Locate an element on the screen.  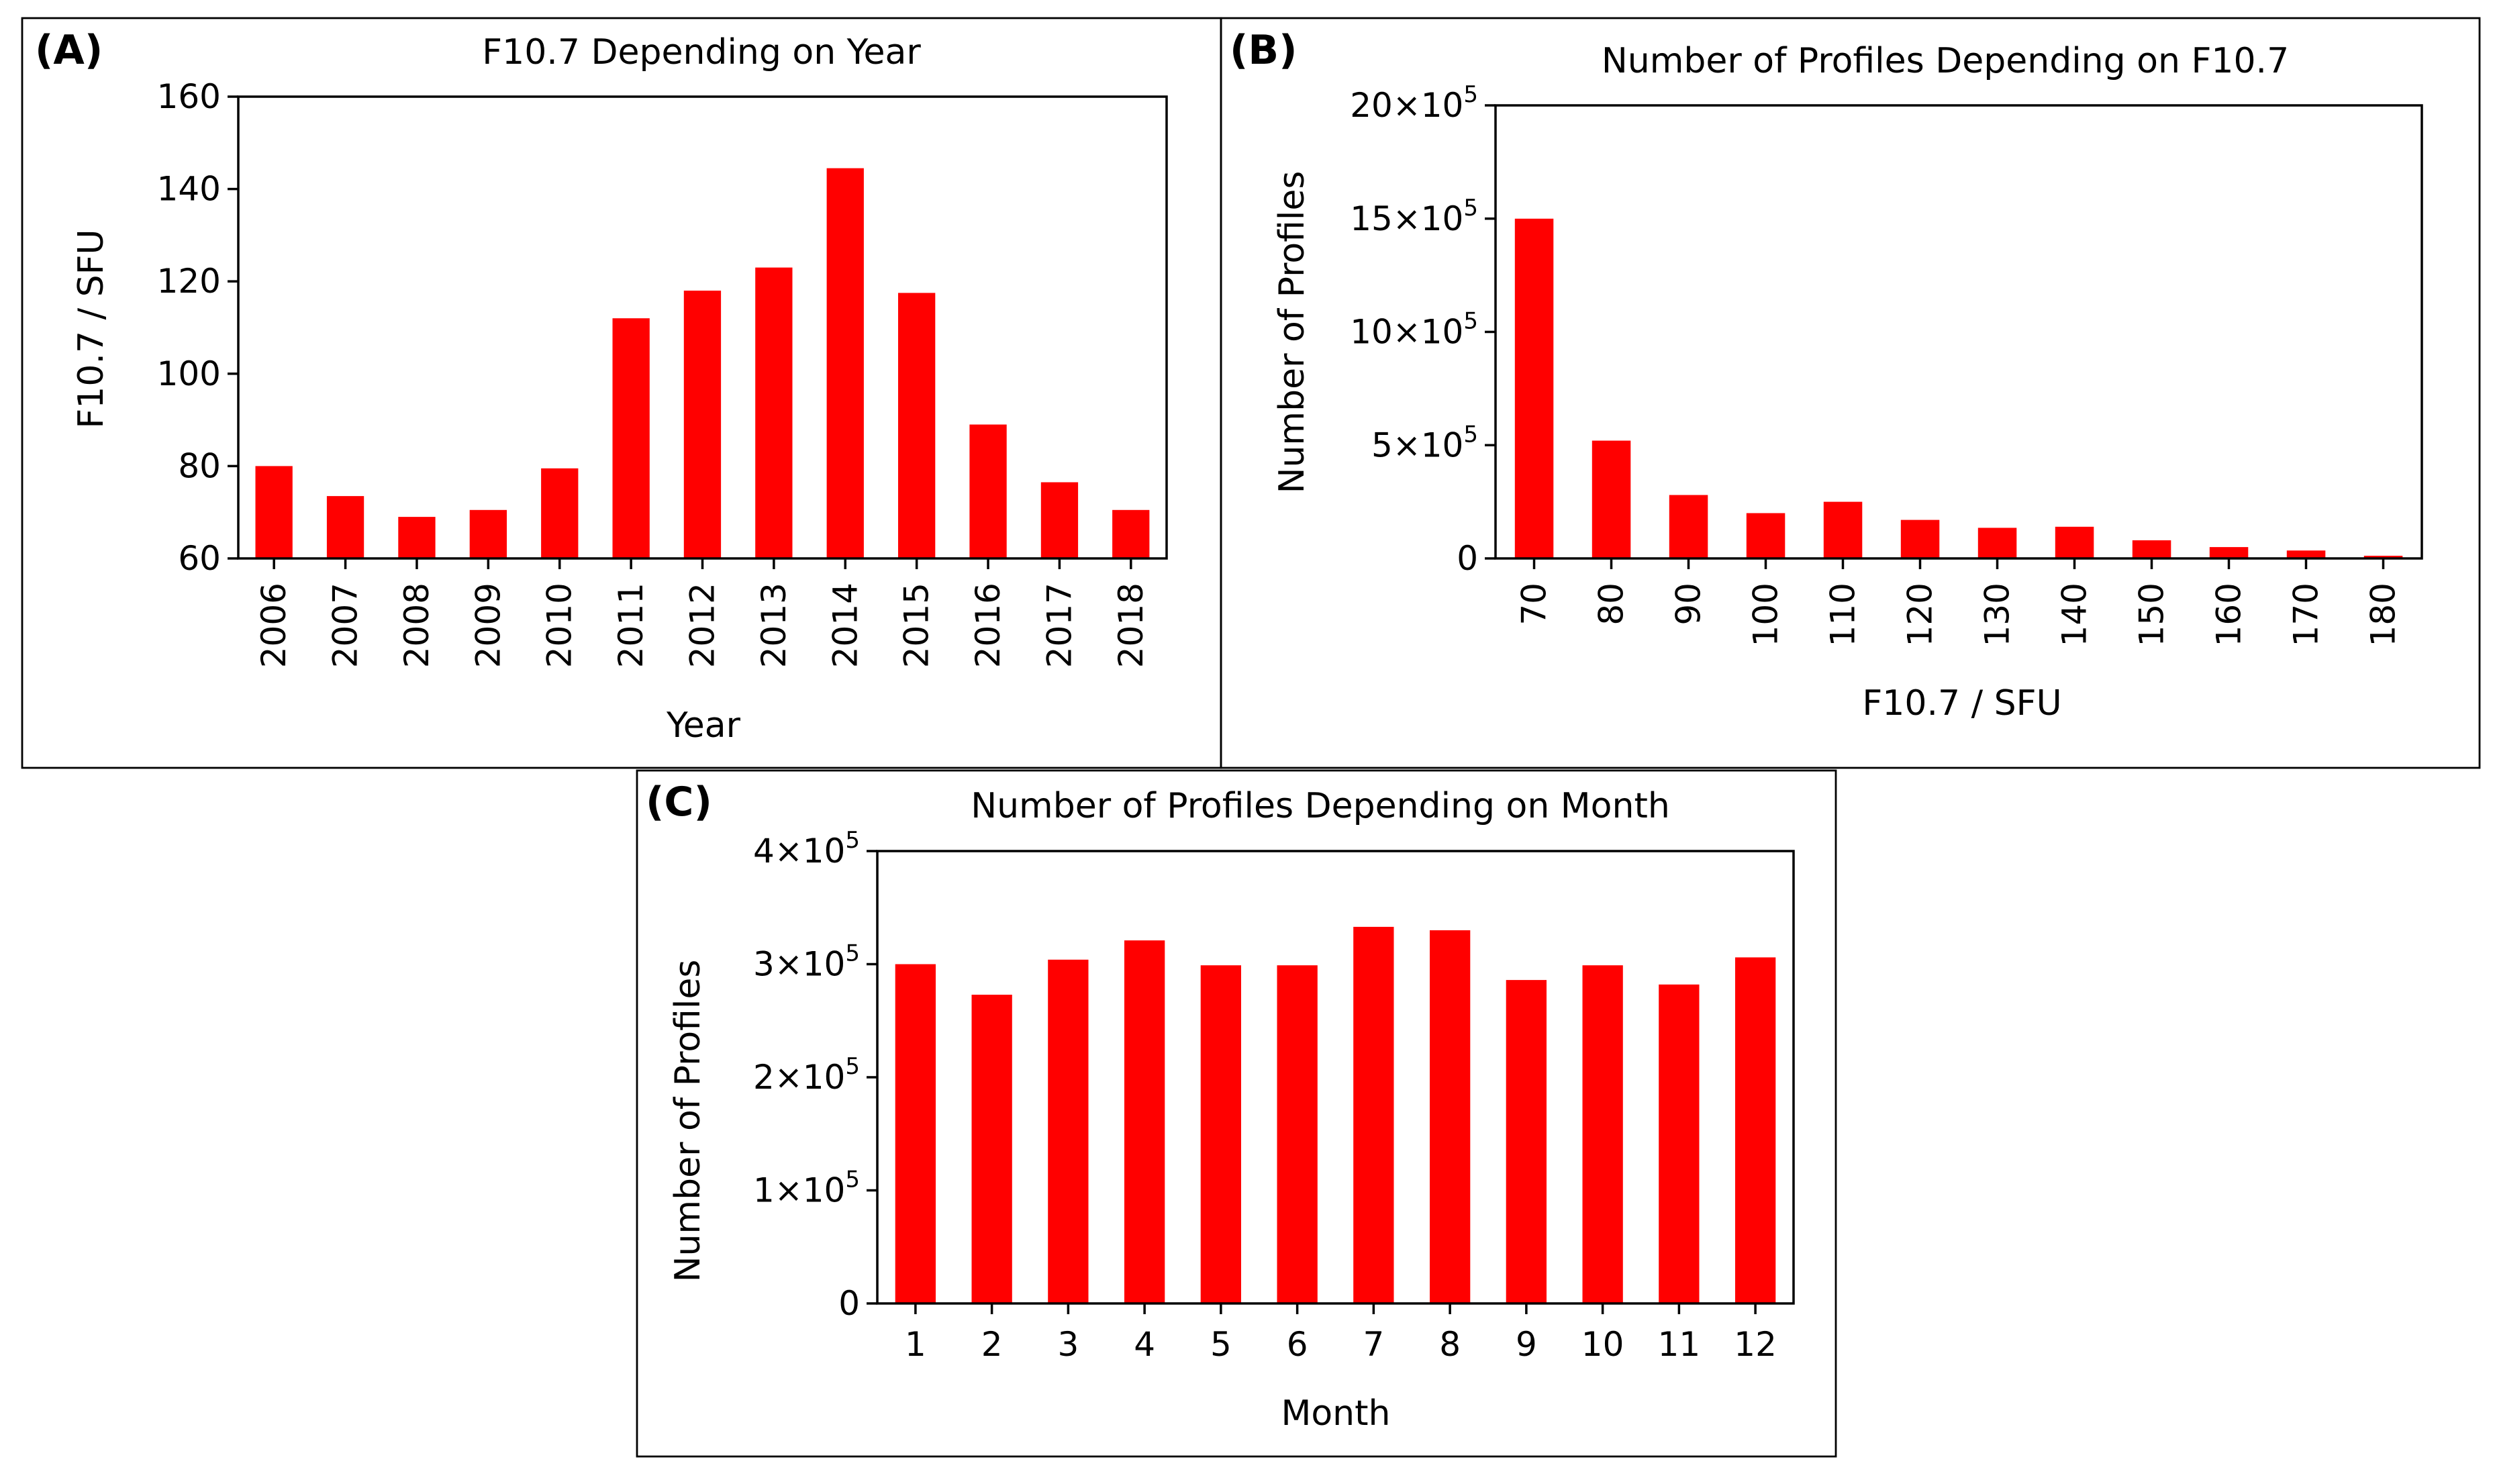
panel-c-x-tick-label: 4 is located at coordinates (1144, 1345).